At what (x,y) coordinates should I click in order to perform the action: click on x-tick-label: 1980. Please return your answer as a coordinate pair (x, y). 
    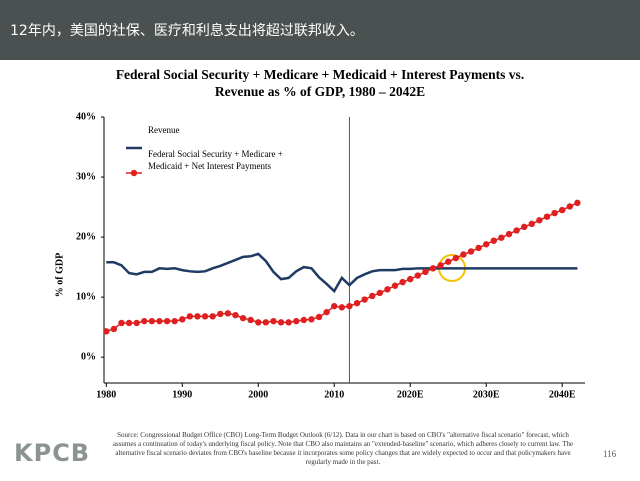
    Looking at the image, I should click on (106, 394).